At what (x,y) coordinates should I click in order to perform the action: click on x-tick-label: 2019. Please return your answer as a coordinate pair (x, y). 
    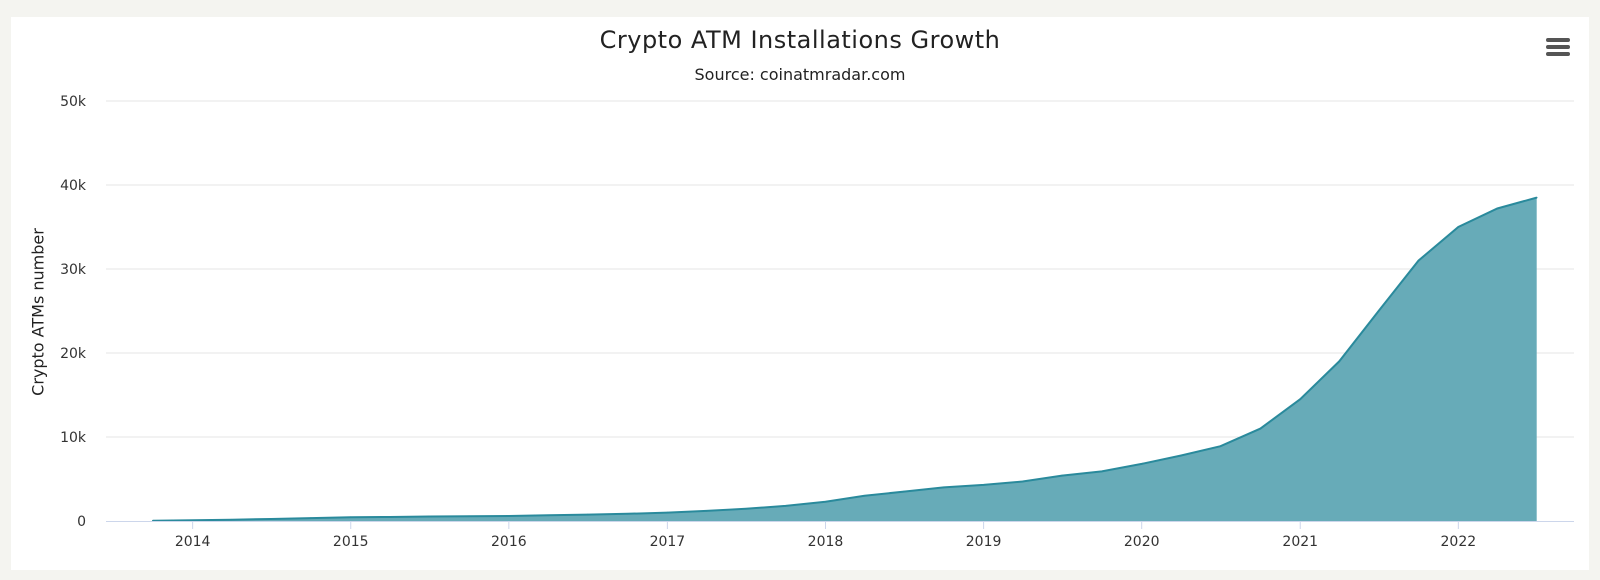
    Looking at the image, I should click on (984, 542).